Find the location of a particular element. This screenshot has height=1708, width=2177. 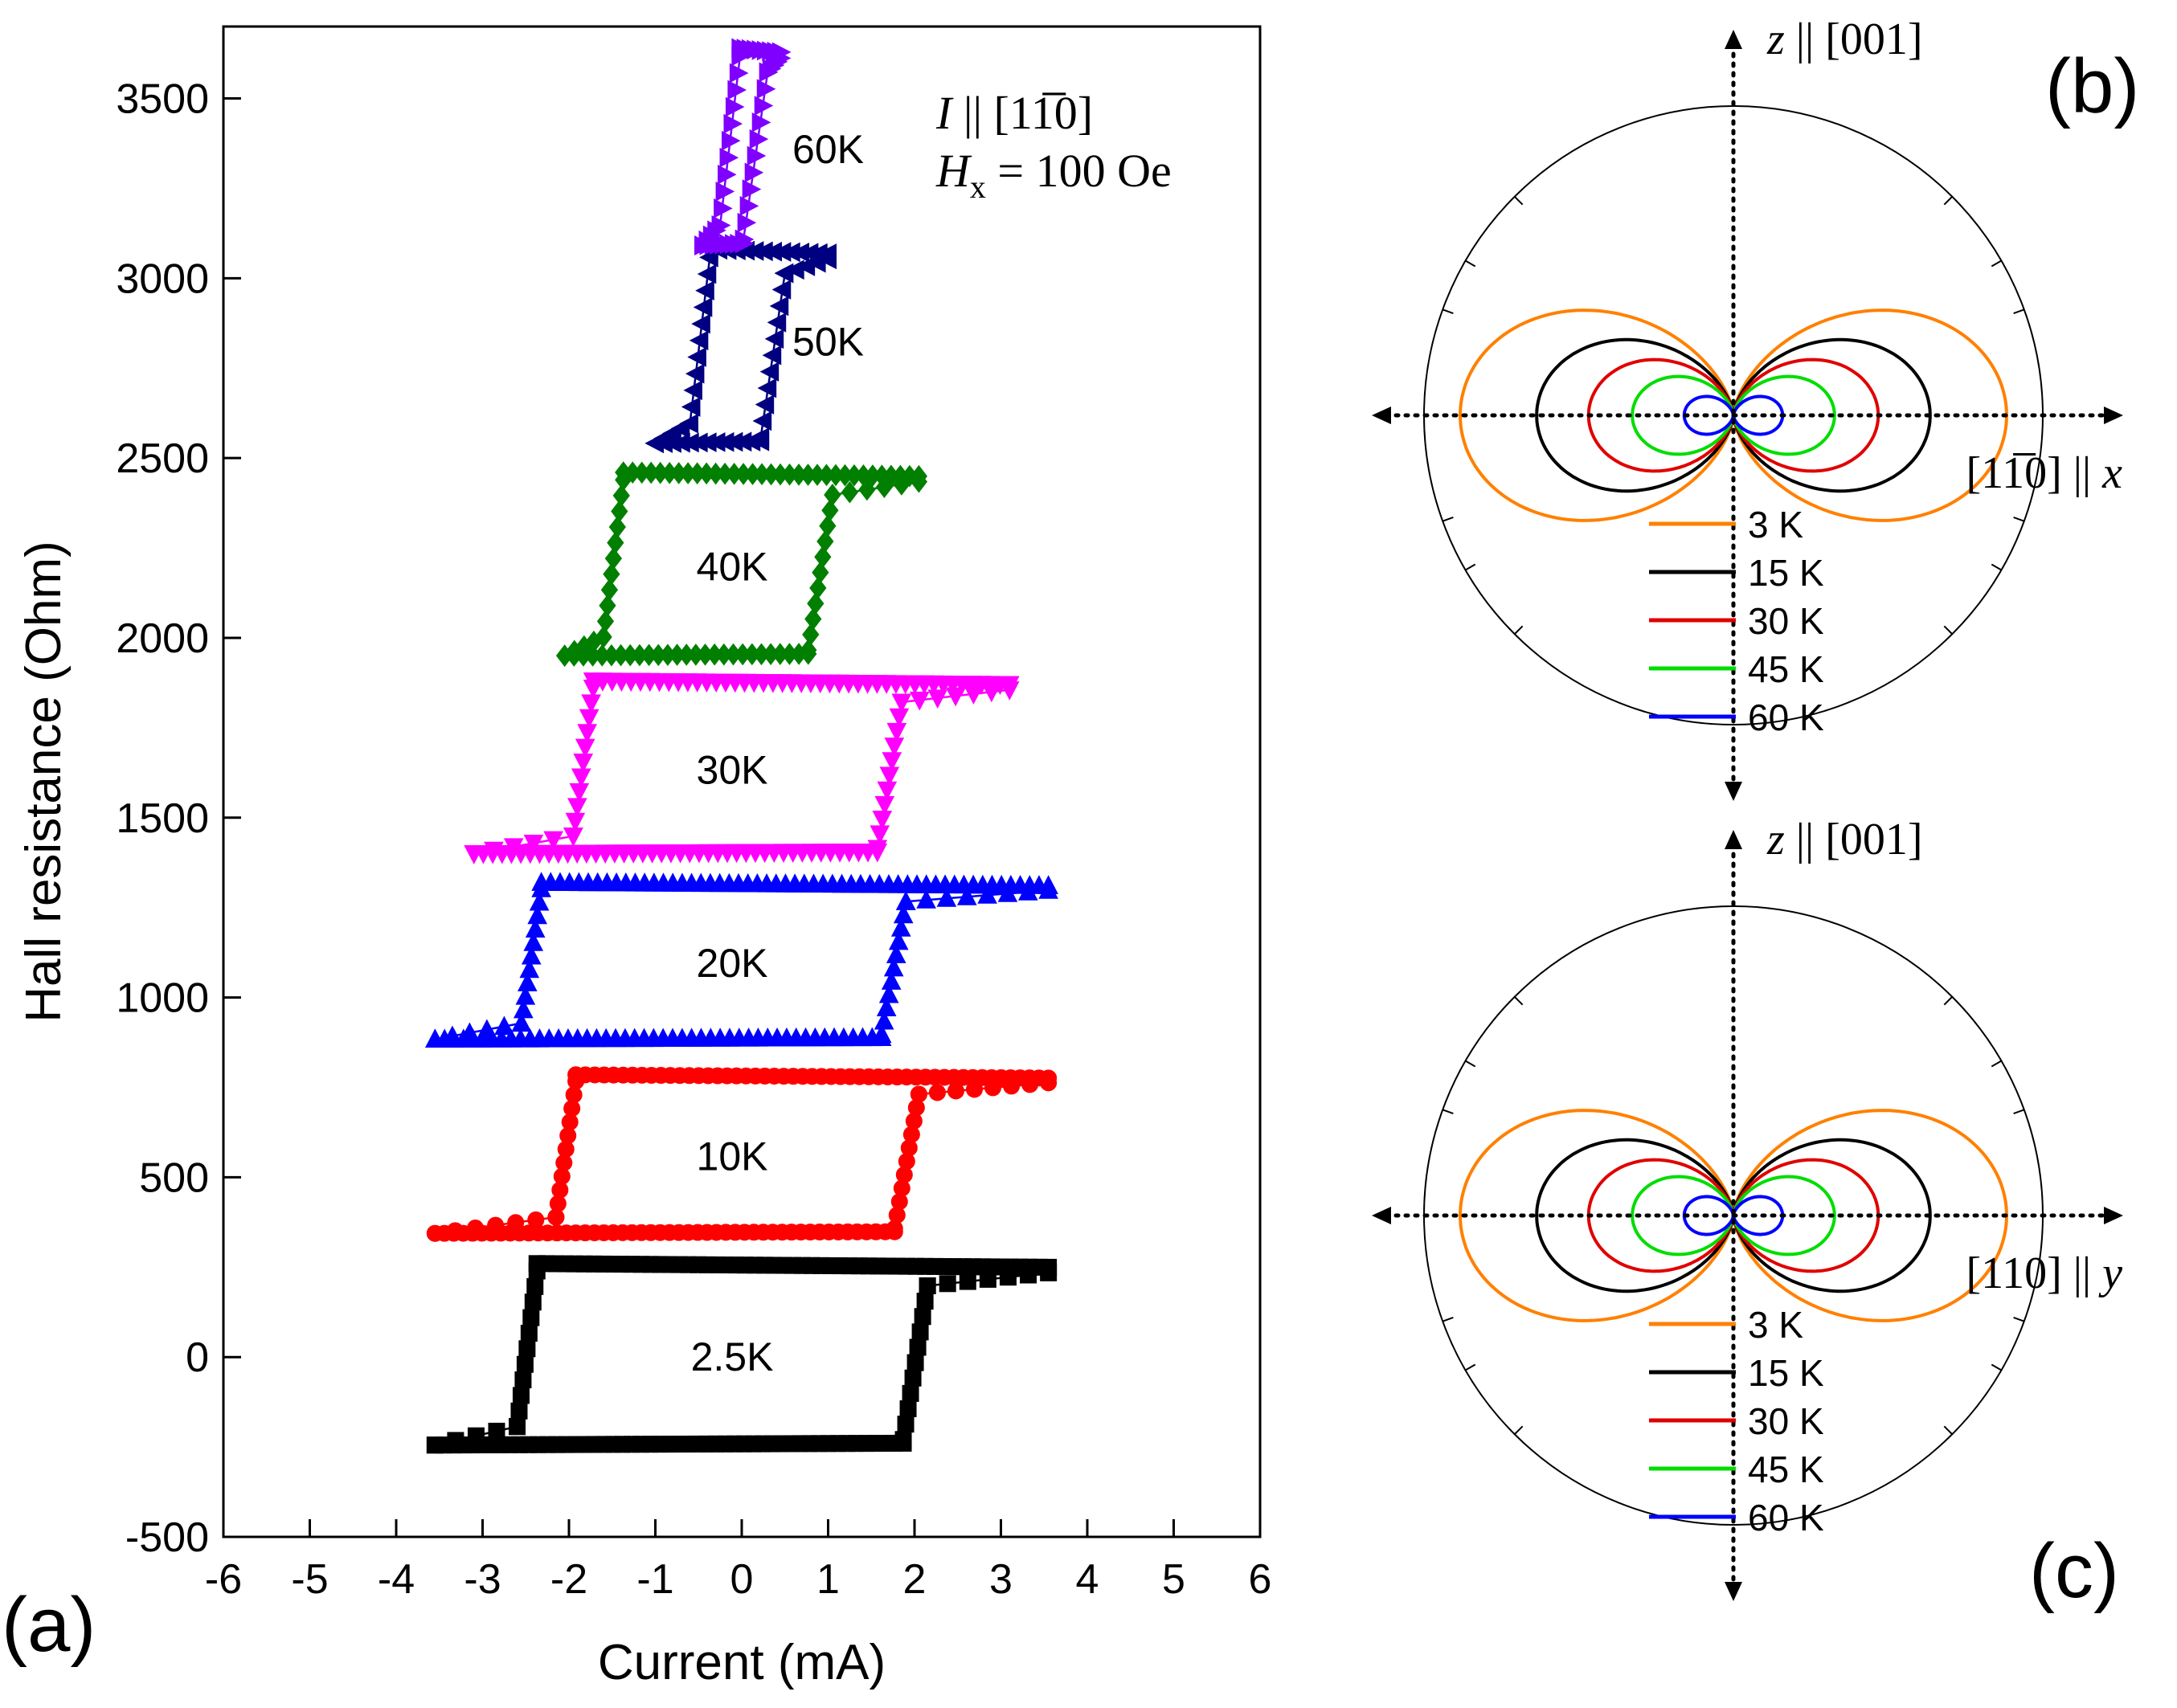

x-axis-ticks: -6 -5 -4 -3 -2 -1 0 1 2 3 4 5 6 is located at coordinates (738, 1561).